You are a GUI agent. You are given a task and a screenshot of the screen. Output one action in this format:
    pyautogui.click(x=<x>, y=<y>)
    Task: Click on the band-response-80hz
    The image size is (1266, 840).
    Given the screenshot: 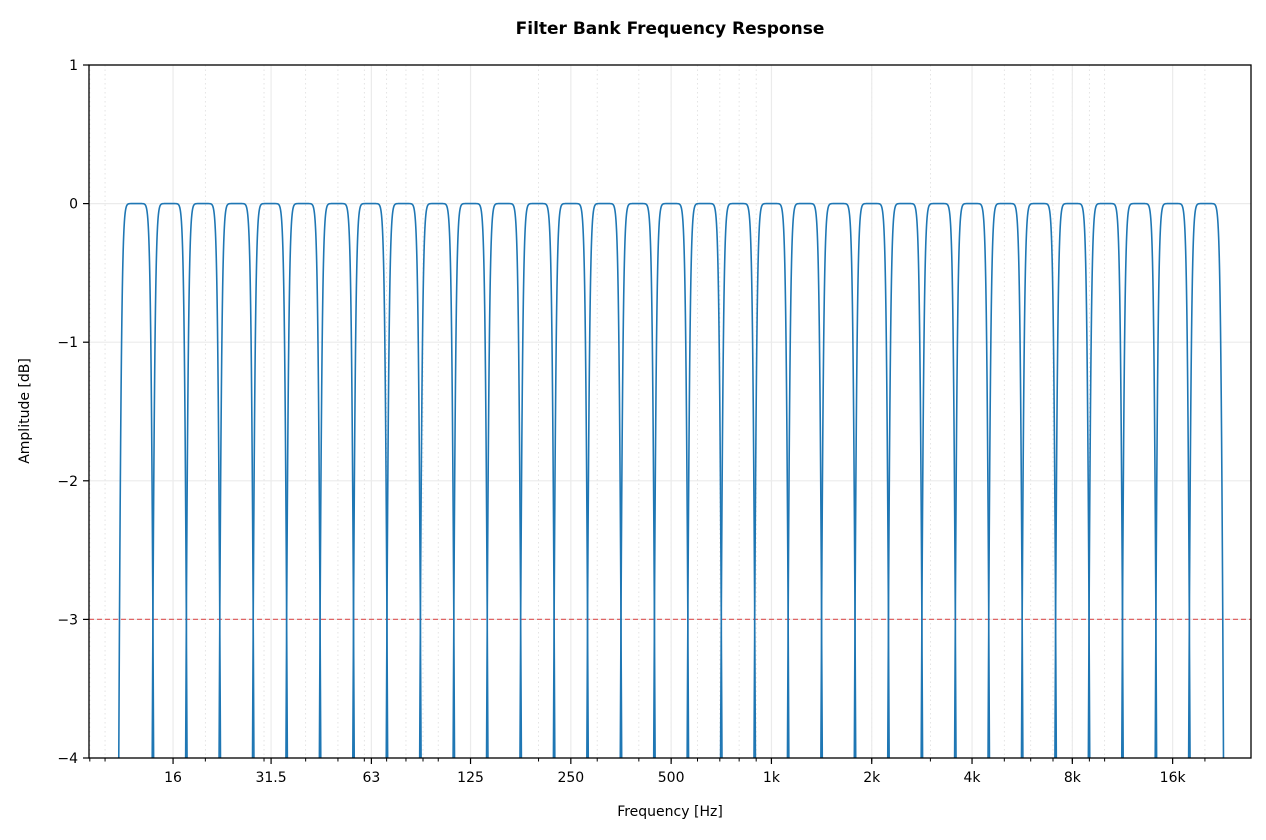 What is the action you would take?
    pyautogui.click(x=403, y=480)
    